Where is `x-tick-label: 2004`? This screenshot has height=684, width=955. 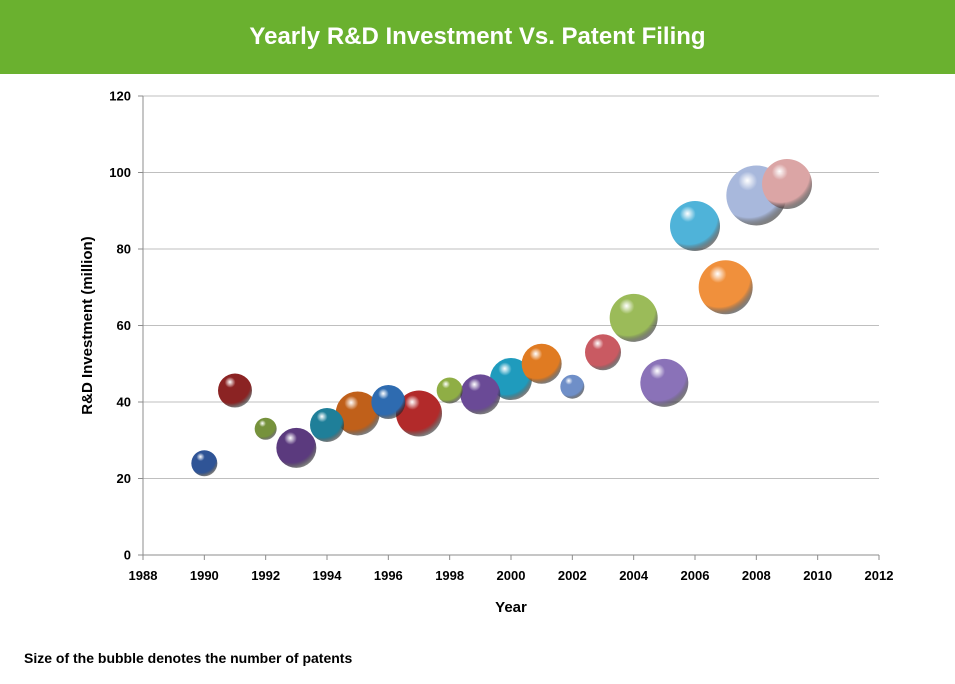
x-tick-label: 2004 is located at coordinates (634, 575).